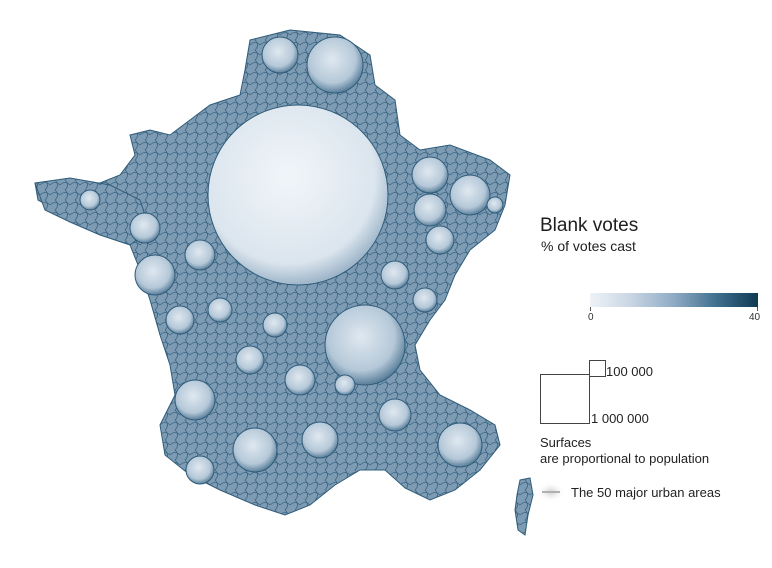  I want to click on size-note-line1: Surfaces, so click(566, 442).